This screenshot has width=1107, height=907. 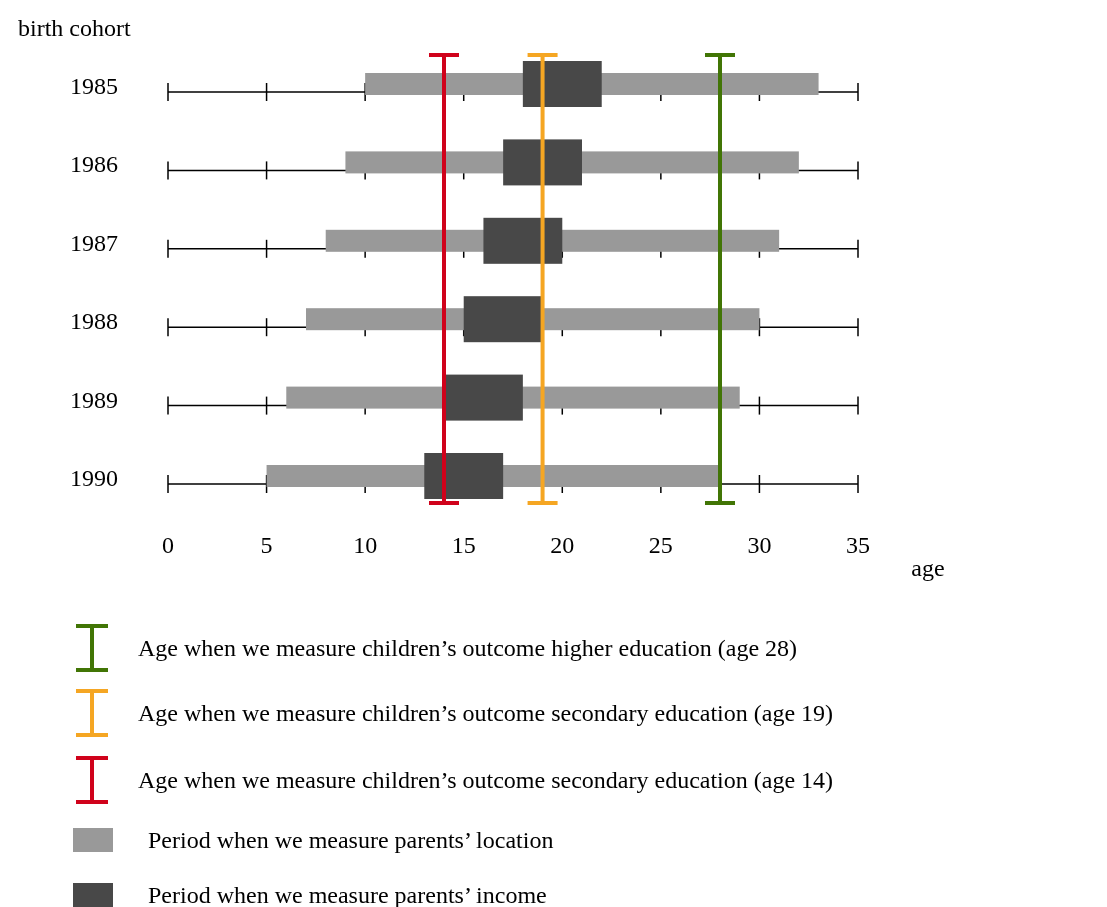 What do you see at coordinates (486, 713) in the screenshot?
I see `legend-label: Age when we measure children’s outcome secondary education (age 19)` at bounding box center [486, 713].